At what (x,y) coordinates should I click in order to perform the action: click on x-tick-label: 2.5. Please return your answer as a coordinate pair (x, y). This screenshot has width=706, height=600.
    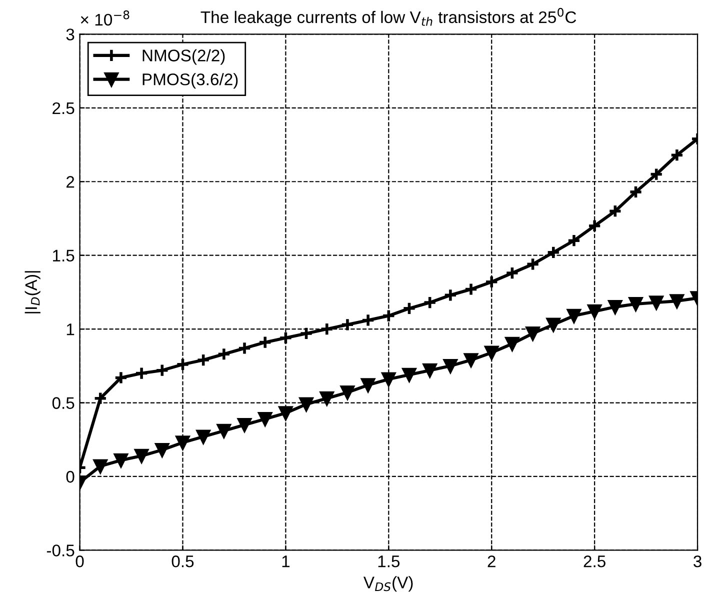
    Looking at the image, I should click on (595, 562).